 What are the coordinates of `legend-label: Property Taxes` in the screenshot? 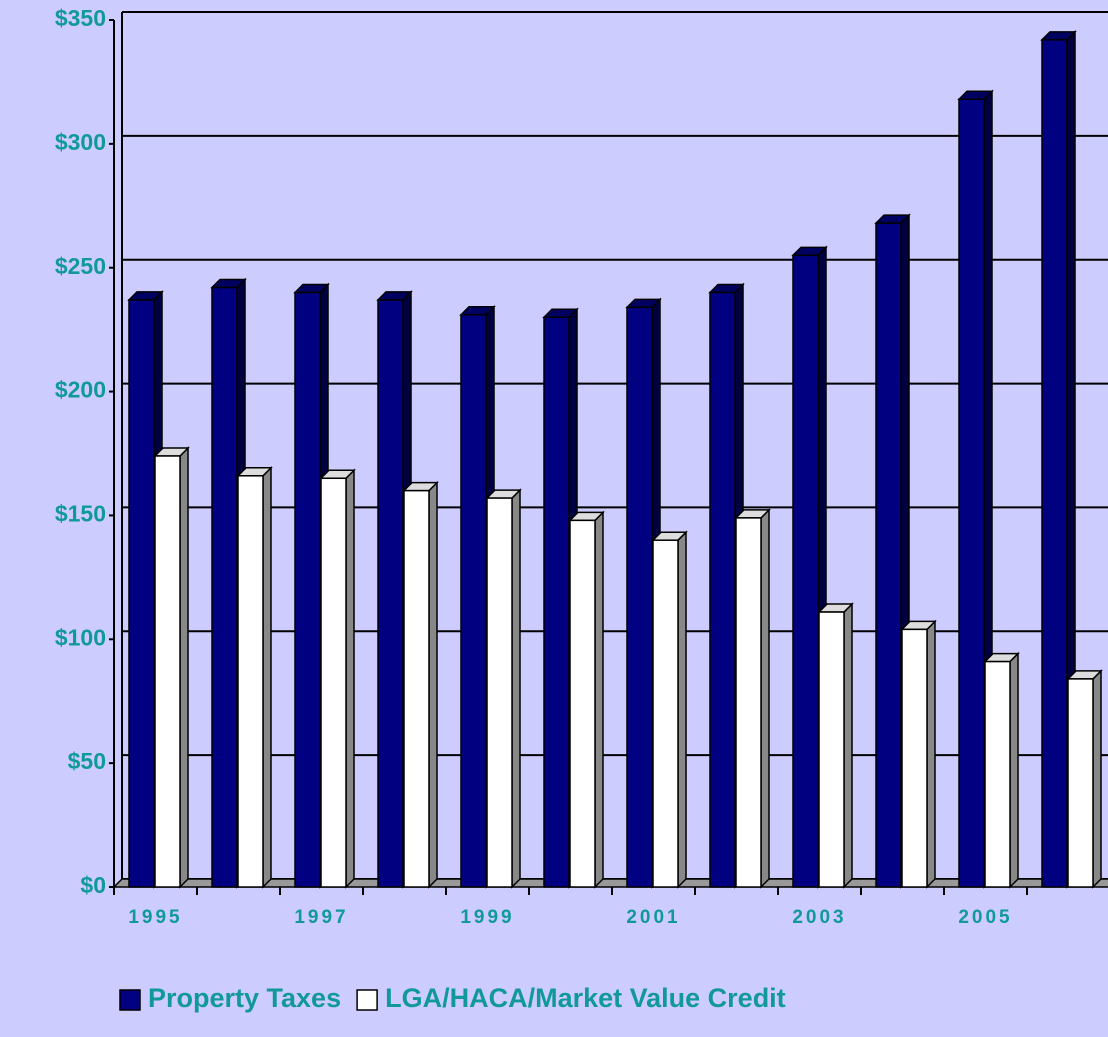 It's located at (244, 998).